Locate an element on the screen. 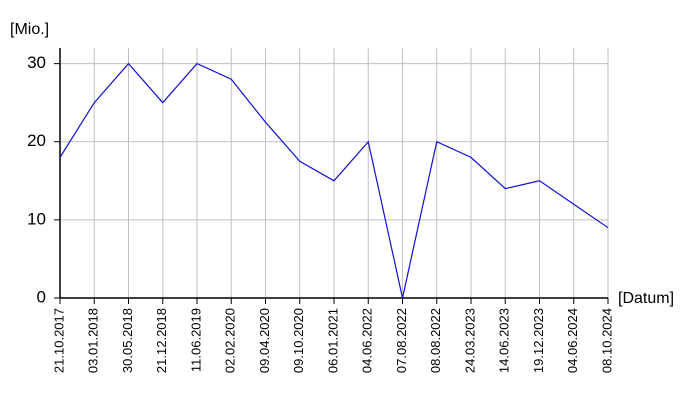 The width and height of the screenshot is (700, 400). x-tick-label: 02.02.2020 is located at coordinates (230, 340).